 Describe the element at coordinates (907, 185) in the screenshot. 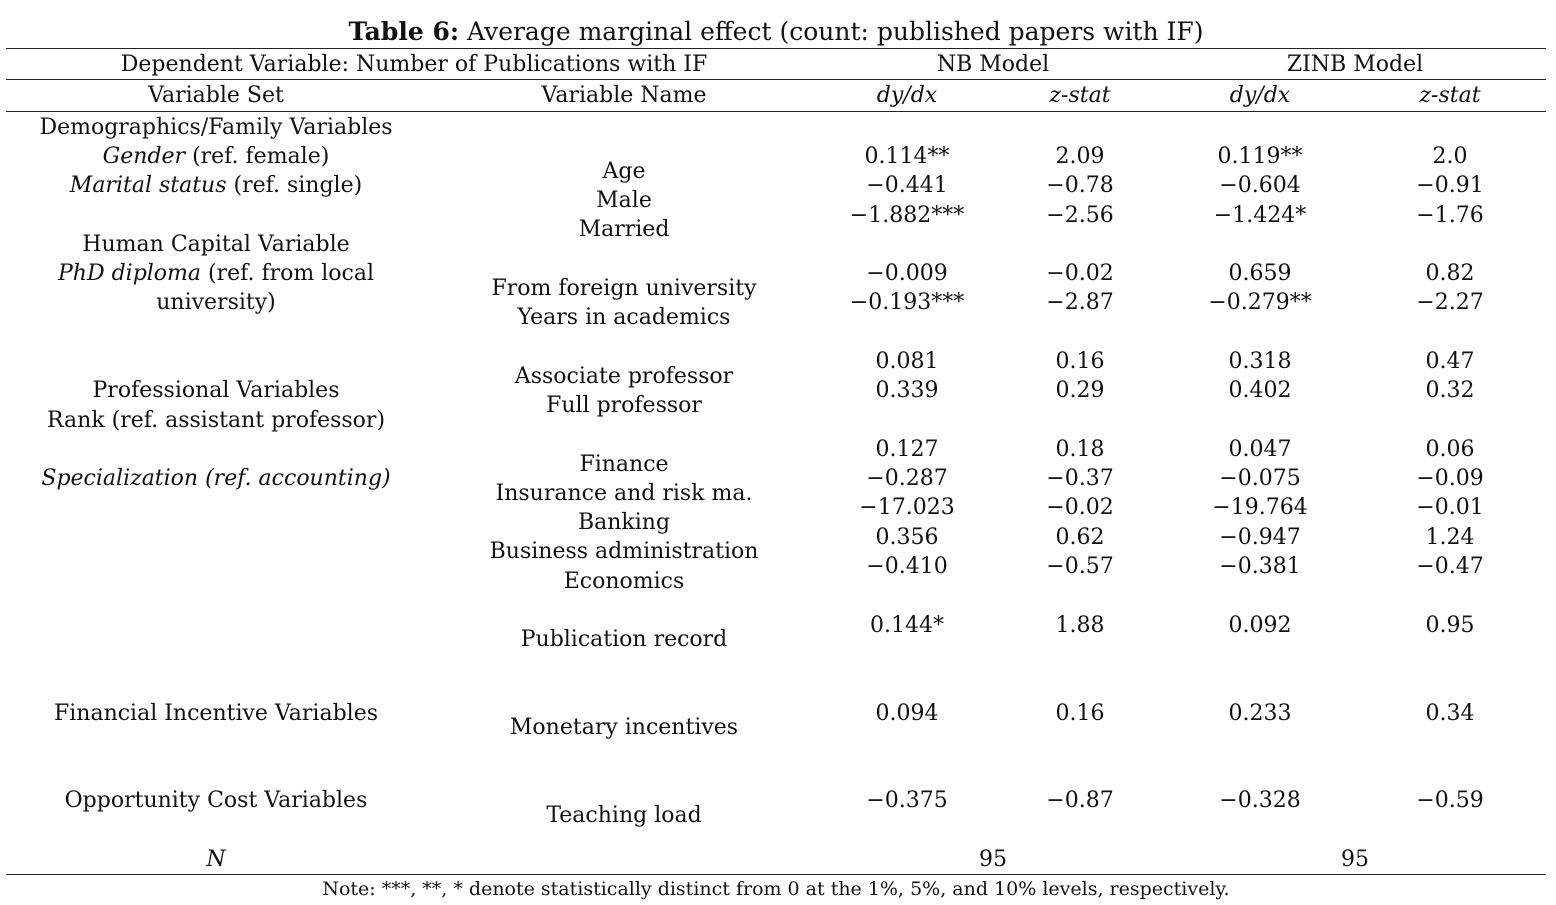

I see `nb-dydx-cell: −0.441` at that location.